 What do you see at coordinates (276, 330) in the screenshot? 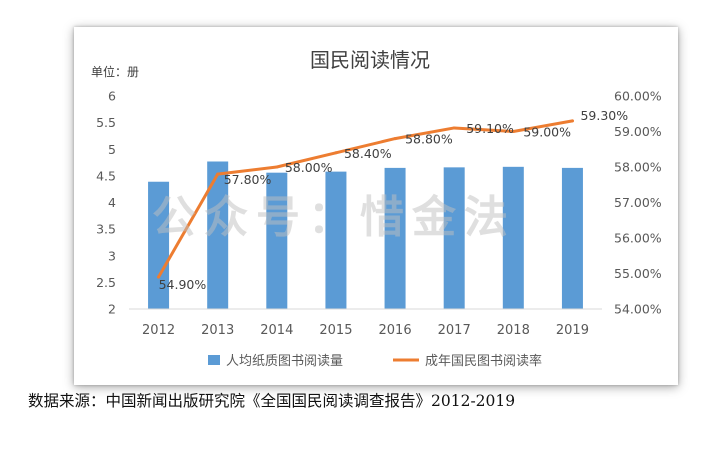
I see `x-tick-label: 2014` at bounding box center [276, 330].